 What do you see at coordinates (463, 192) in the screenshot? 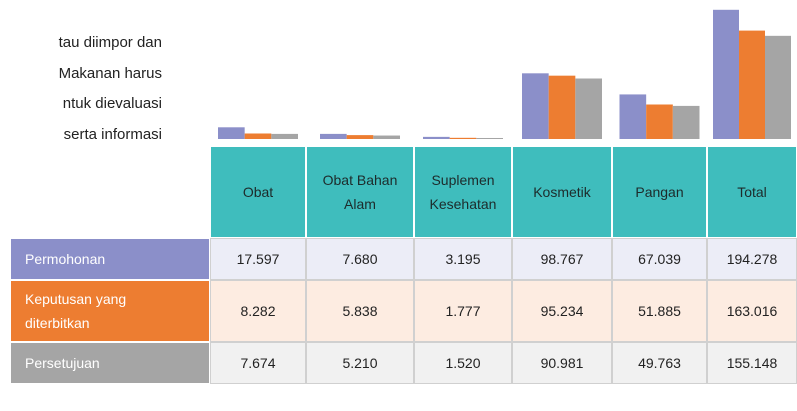
I see `column-header: Suplemen Kesehatan` at bounding box center [463, 192].